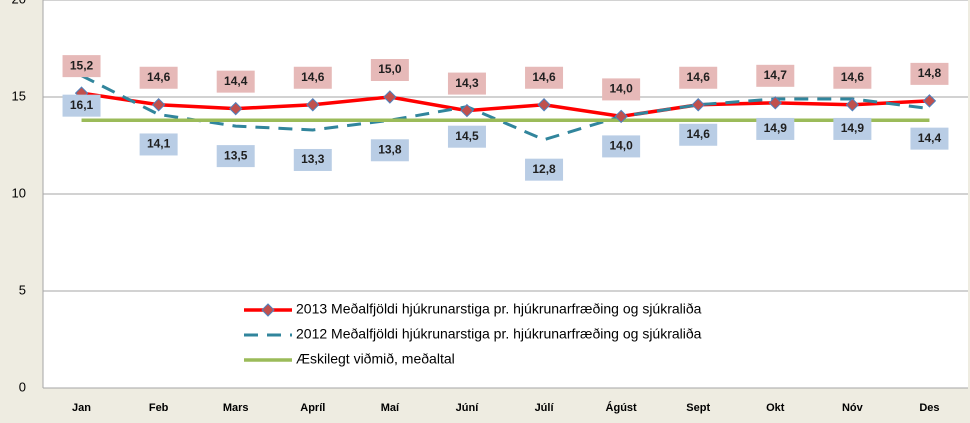  What do you see at coordinates (22, 386) in the screenshot?
I see `y-tick-label: 0` at bounding box center [22, 386].